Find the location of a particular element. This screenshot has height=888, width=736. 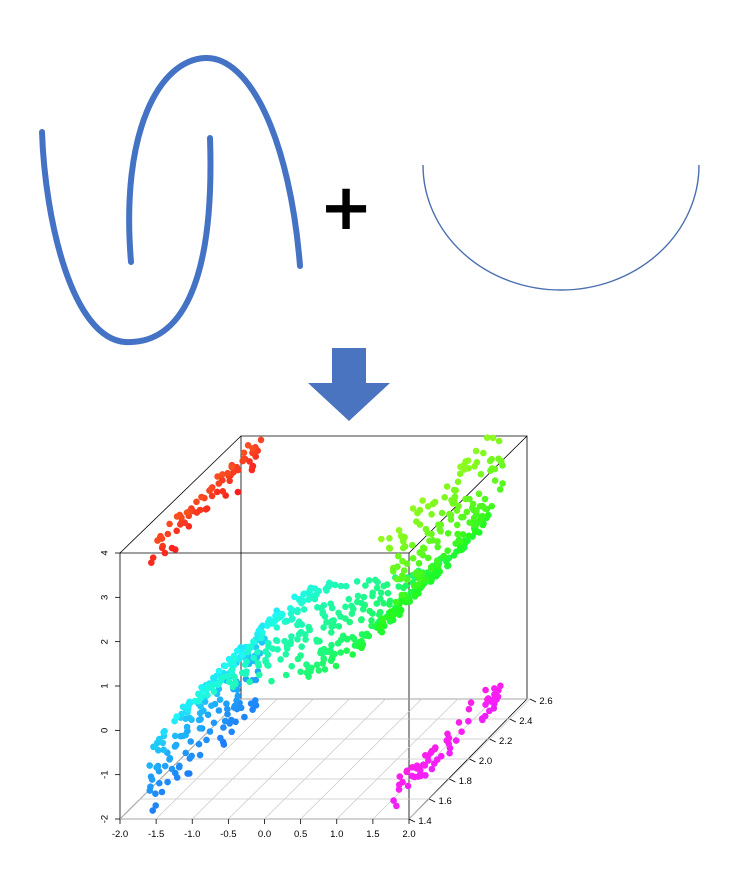

y-tick is located at coordinates (432, 800).